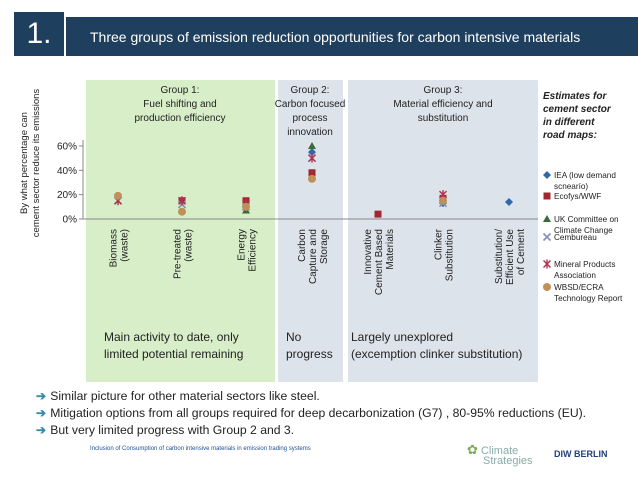  I want to click on group-note-line: No, so click(294, 337).